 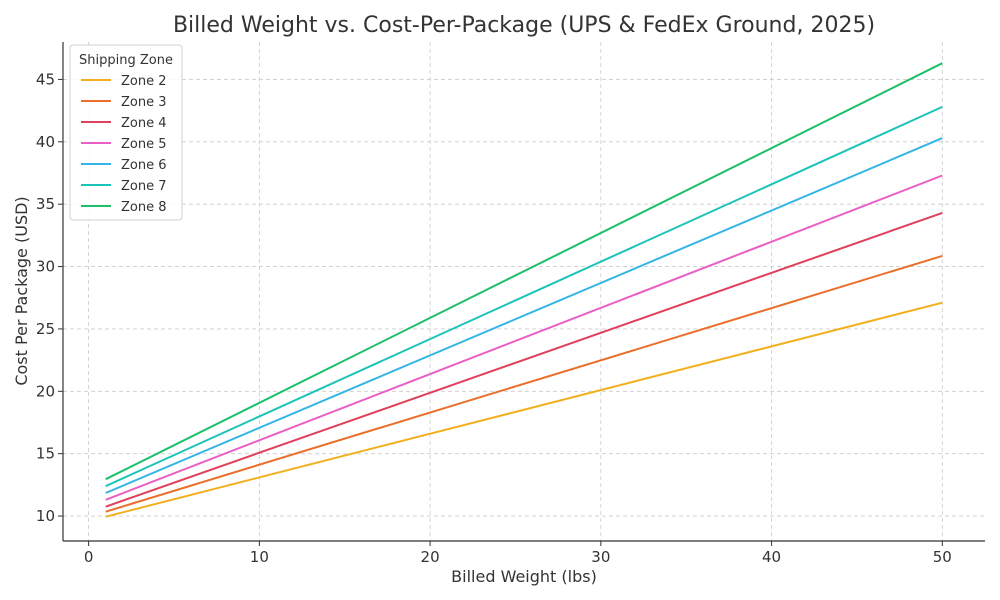 What do you see at coordinates (144, 207) in the screenshot?
I see `legend-label: Zone 8` at bounding box center [144, 207].